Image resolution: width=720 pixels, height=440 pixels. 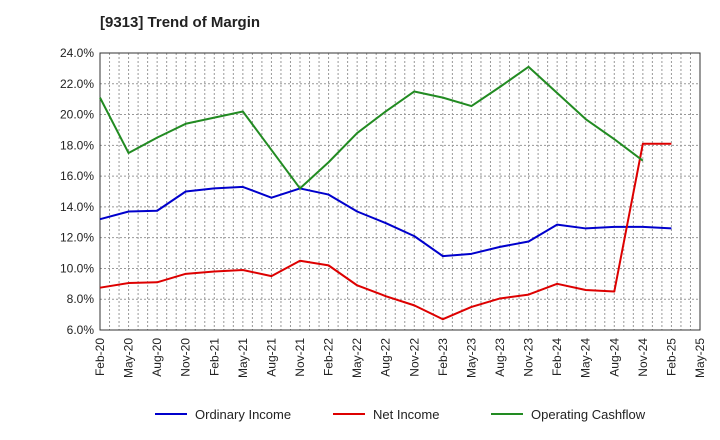 I want to click on y-tick-label: 16.0%, so click(x=77, y=176).